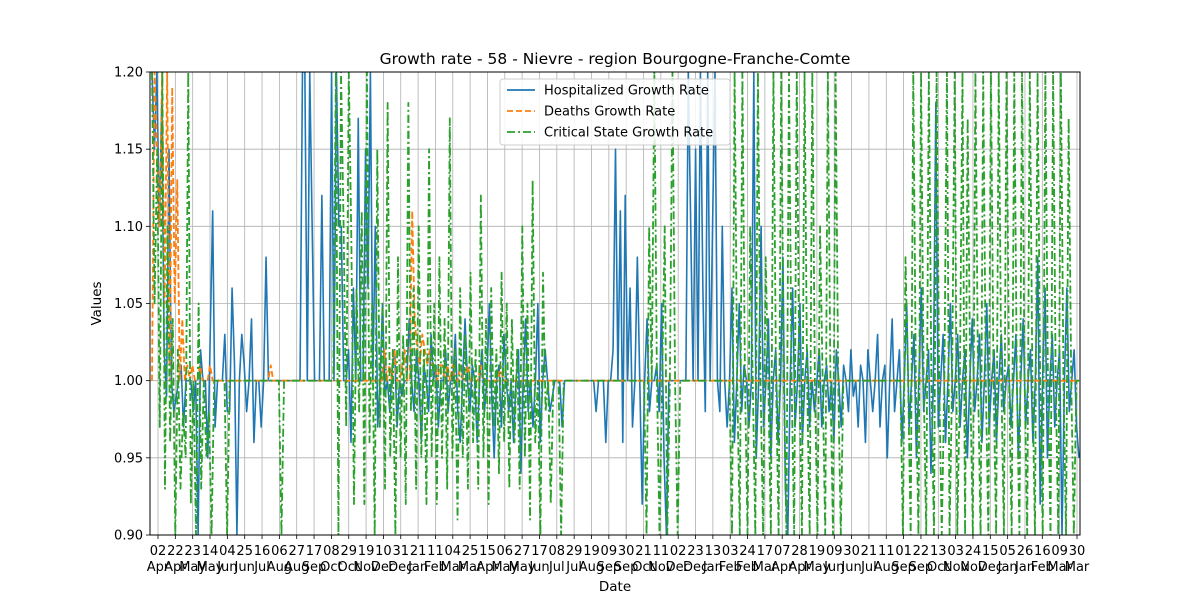  What do you see at coordinates (782, 551) in the screenshot?
I see `x-tick-day-label: 07` at bounding box center [782, 551].